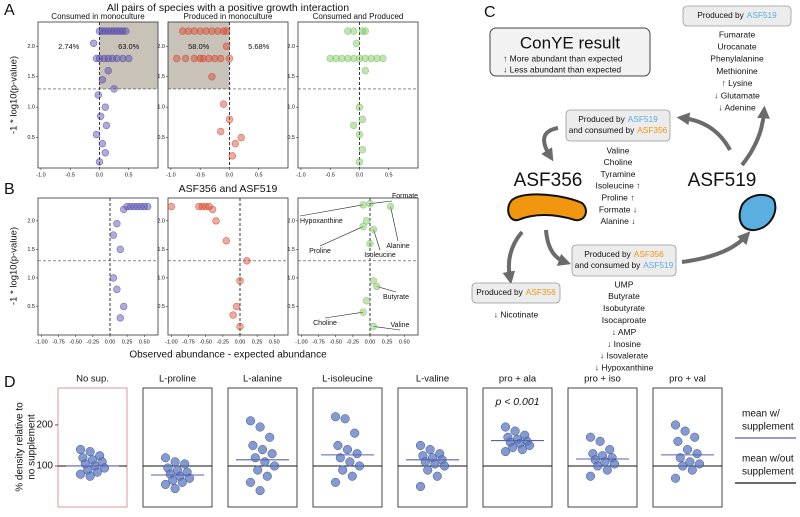 The width and height of the screenshot is (800, 517). I want to click on x-tick-label: -0.5, so click(199, 175).